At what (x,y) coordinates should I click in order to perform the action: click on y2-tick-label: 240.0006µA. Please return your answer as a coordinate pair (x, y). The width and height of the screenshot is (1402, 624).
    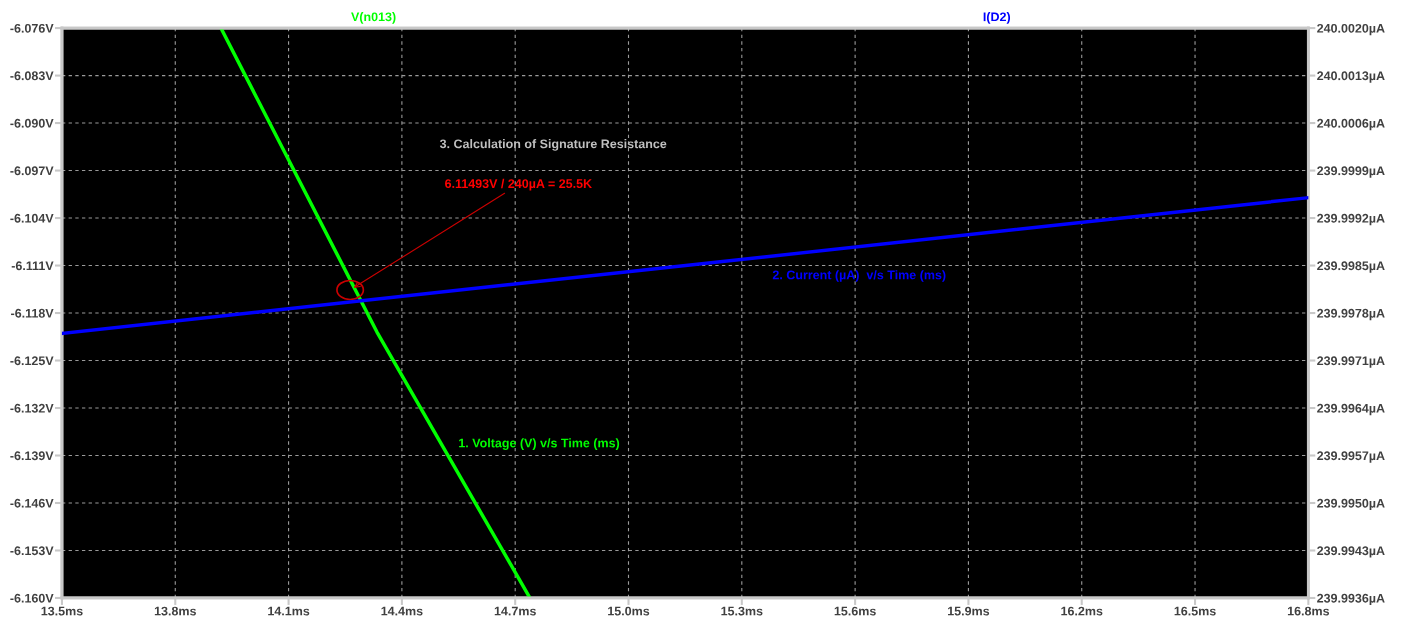
    Looking at the image, I should click on (1351, 124).